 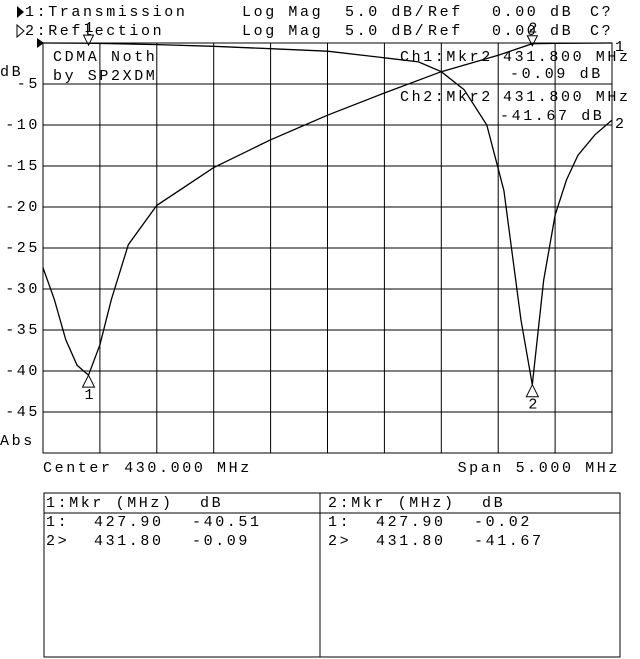 What do you see at coordinates (11, 72) in the screenshot?
I see `y-unit: dB` at bounding box center [11, 72].